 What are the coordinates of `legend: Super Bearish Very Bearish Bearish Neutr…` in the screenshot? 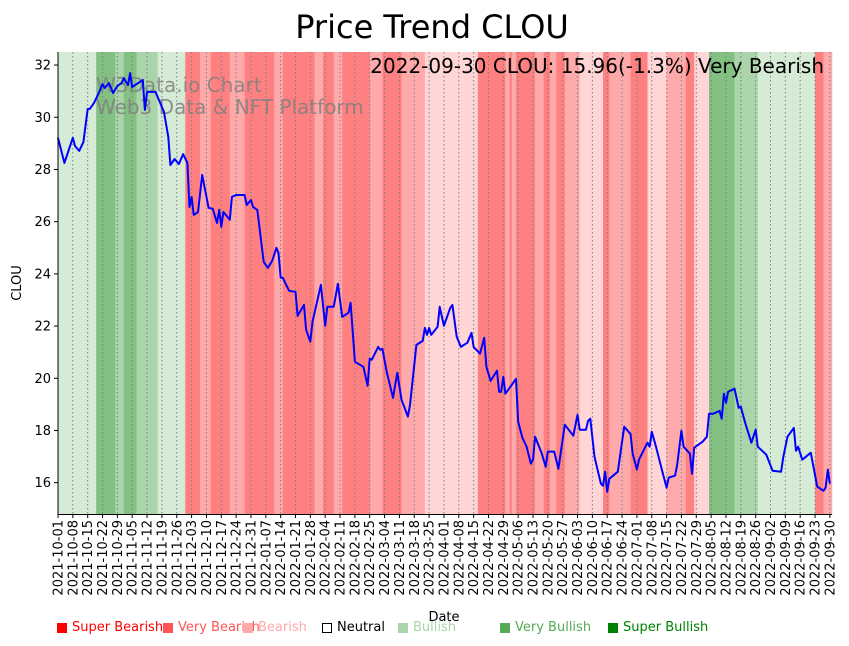 It's located at (424, 630).